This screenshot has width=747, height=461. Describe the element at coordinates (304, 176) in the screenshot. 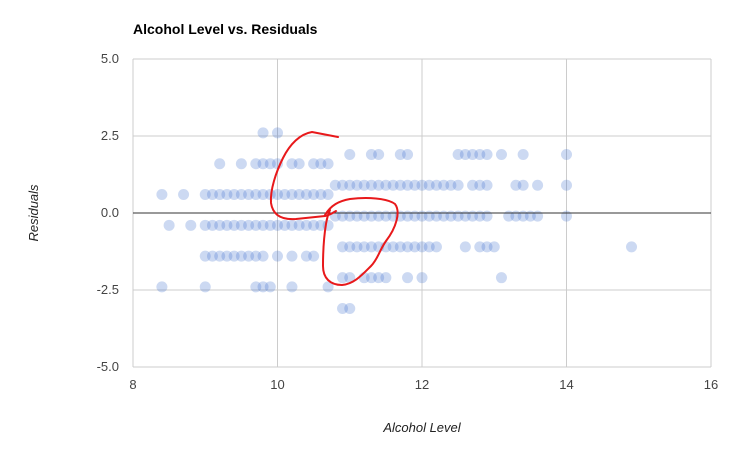

I see `annotation-loop-upper` at that location.